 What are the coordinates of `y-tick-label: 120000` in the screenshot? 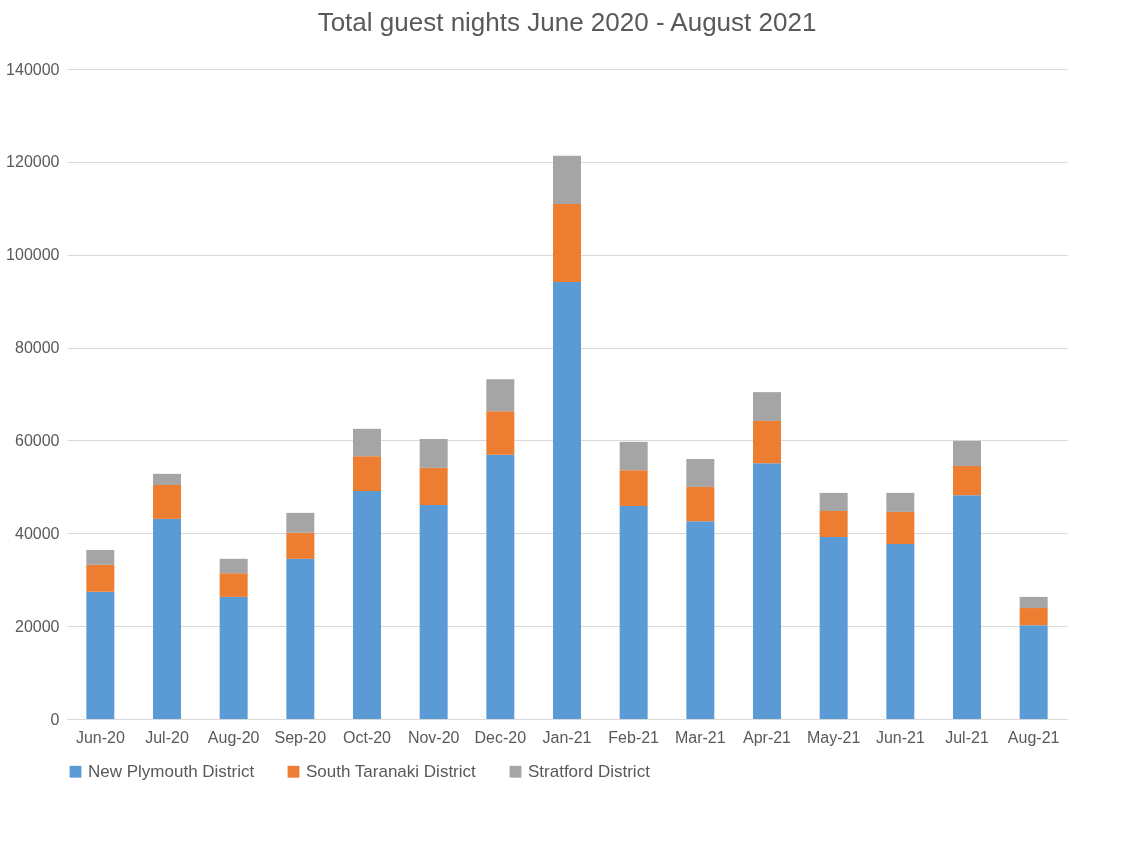 It's located at (33, 162).